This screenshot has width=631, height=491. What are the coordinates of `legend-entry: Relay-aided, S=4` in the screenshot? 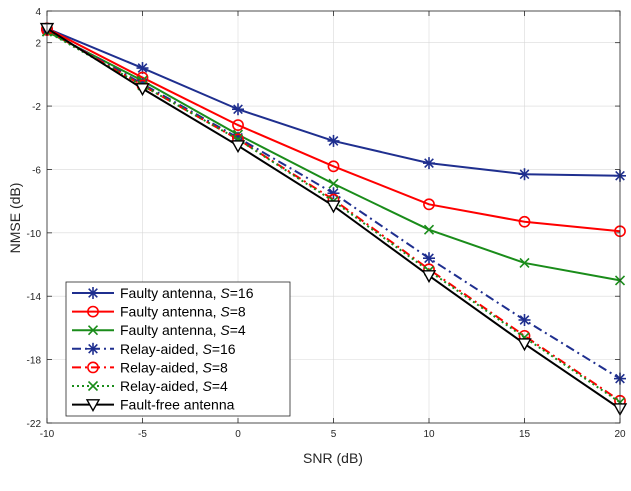 It's located at (150, 386).